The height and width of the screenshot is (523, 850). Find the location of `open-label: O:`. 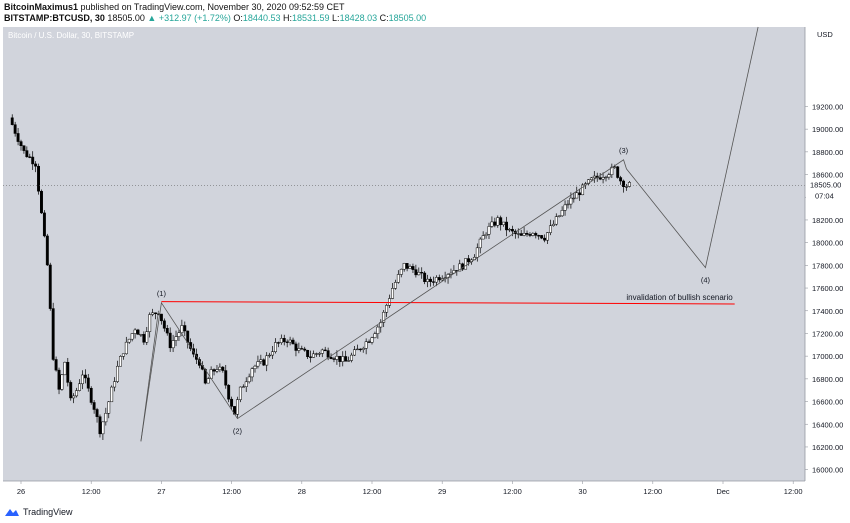

open-label: O: is located at coordinates (238, 18).